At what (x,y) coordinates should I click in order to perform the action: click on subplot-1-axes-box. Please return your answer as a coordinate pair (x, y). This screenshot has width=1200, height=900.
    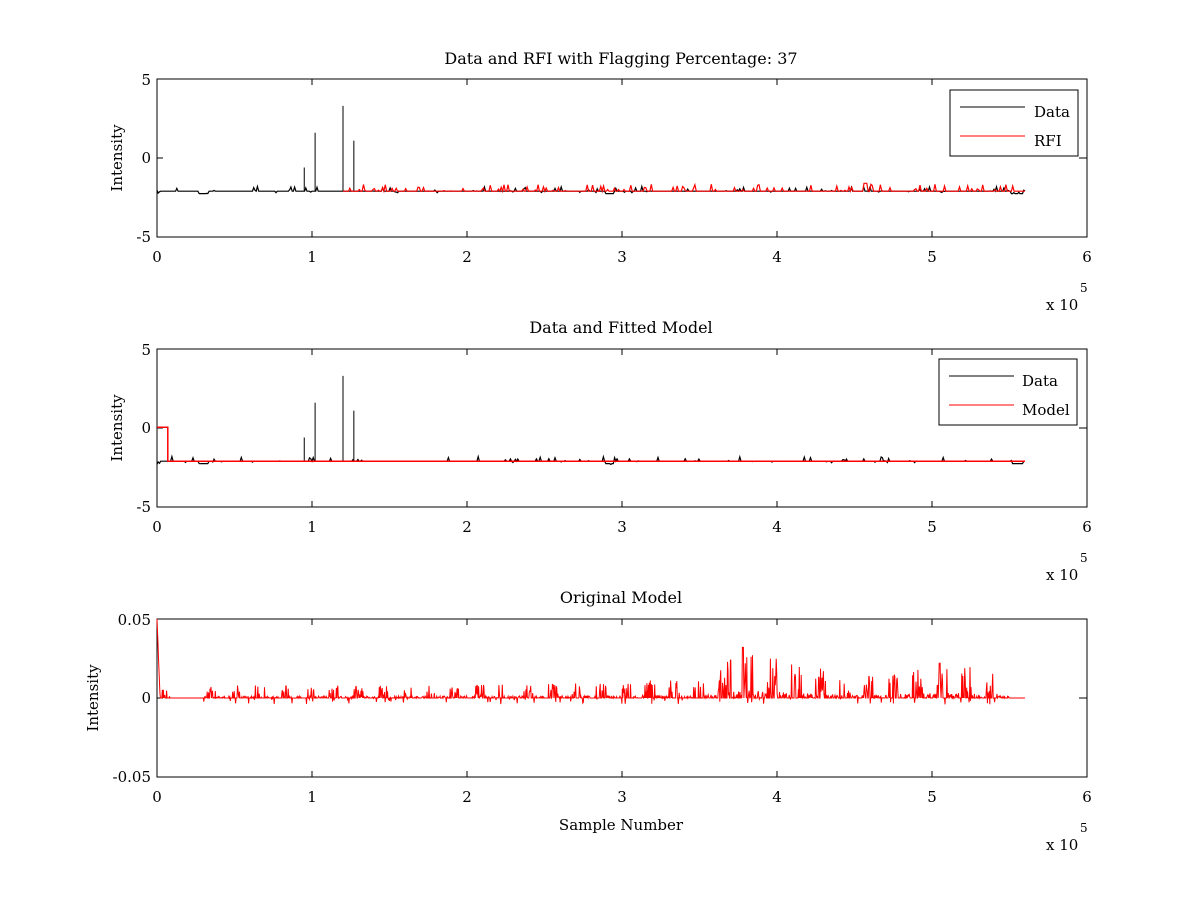
    Looking at the image, I should click on (622, 158).